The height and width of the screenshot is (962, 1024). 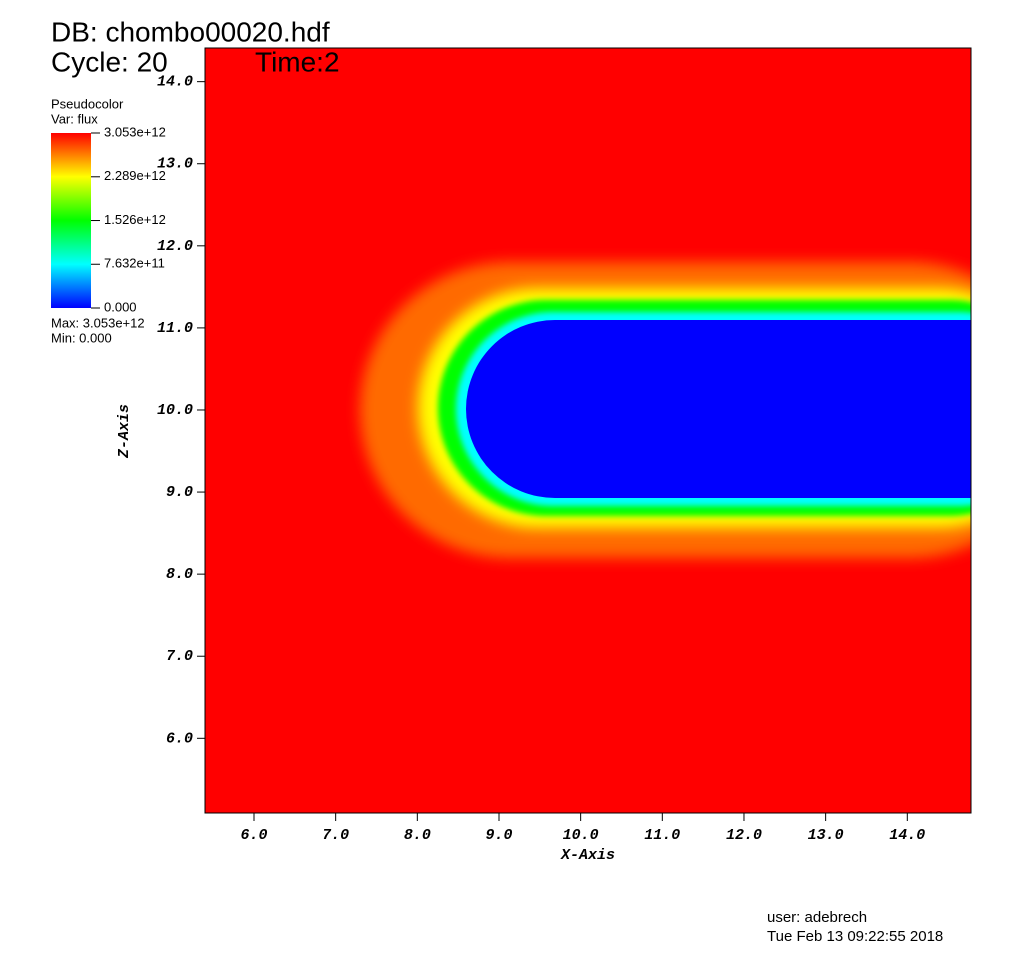 I want to click on y-tick-label: 14.0, so click(x=175, y=82).